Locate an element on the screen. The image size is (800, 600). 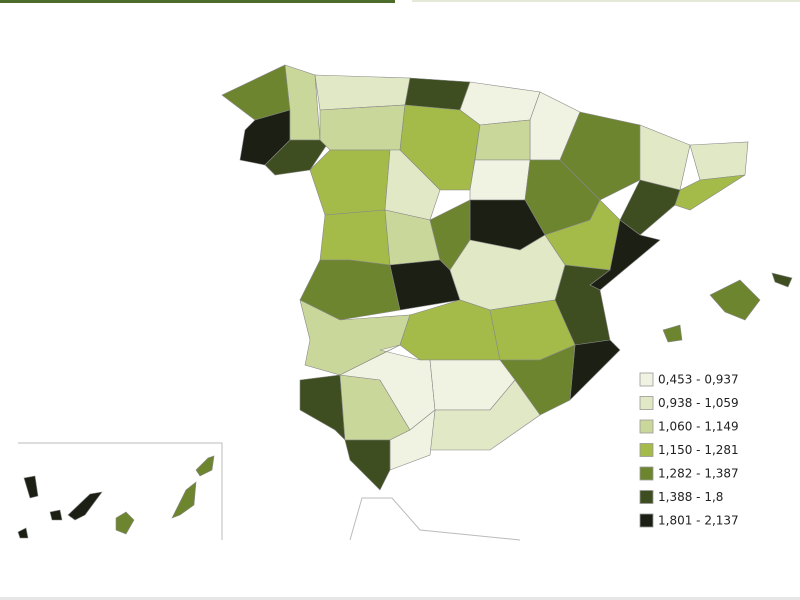
legend-label: 1,150 - 1,281 is located at coordinates (698, 450).